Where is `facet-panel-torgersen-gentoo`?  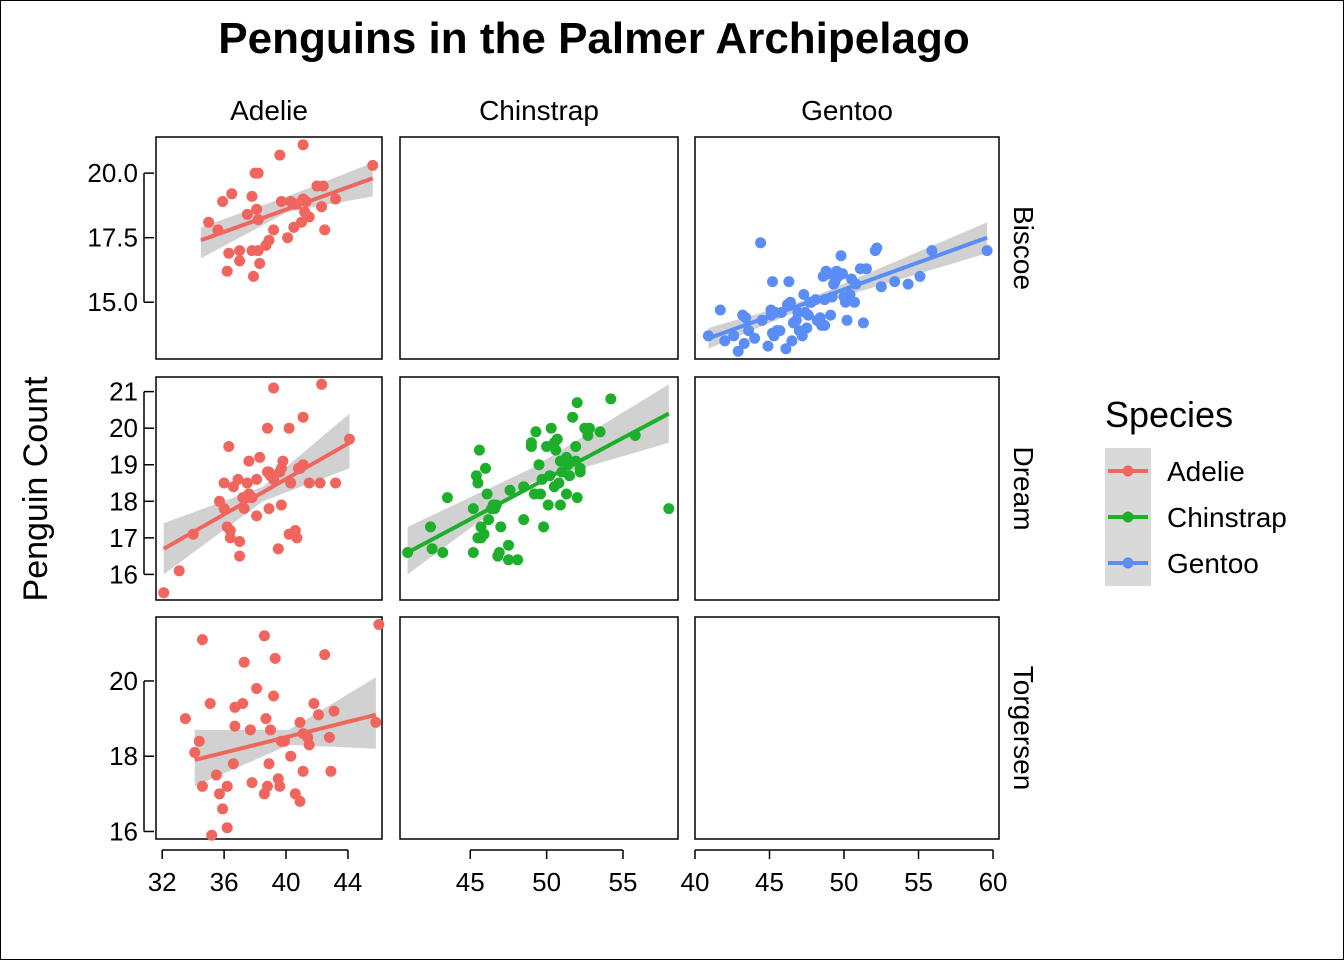
facet-panel-torgersen-gentoo is located at coordinates (847, 728).